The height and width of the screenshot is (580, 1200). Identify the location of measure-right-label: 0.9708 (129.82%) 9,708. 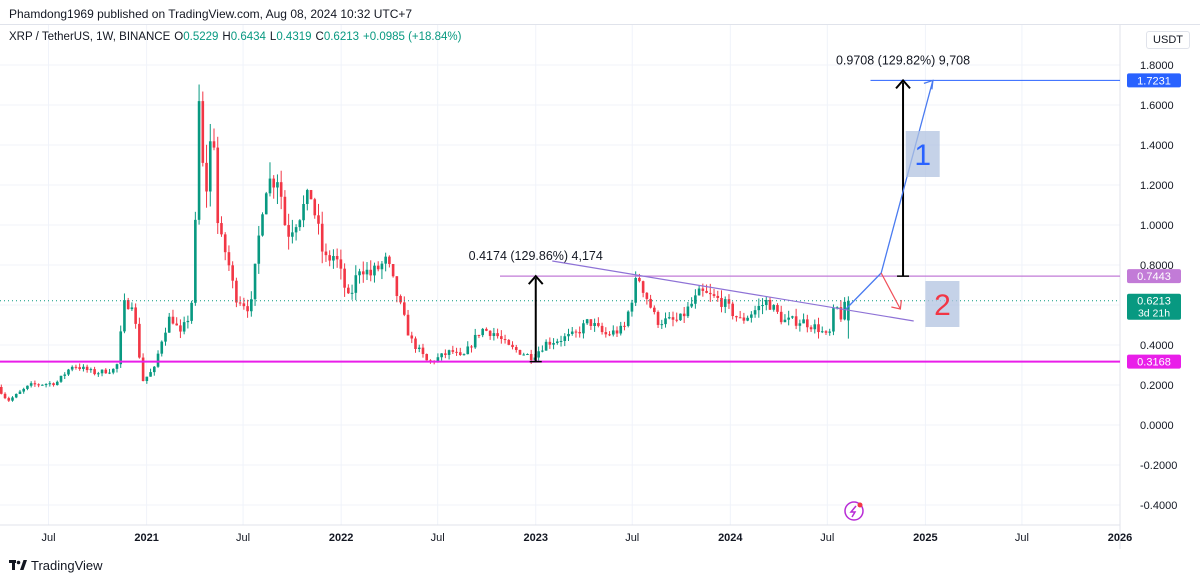
(903, 60).